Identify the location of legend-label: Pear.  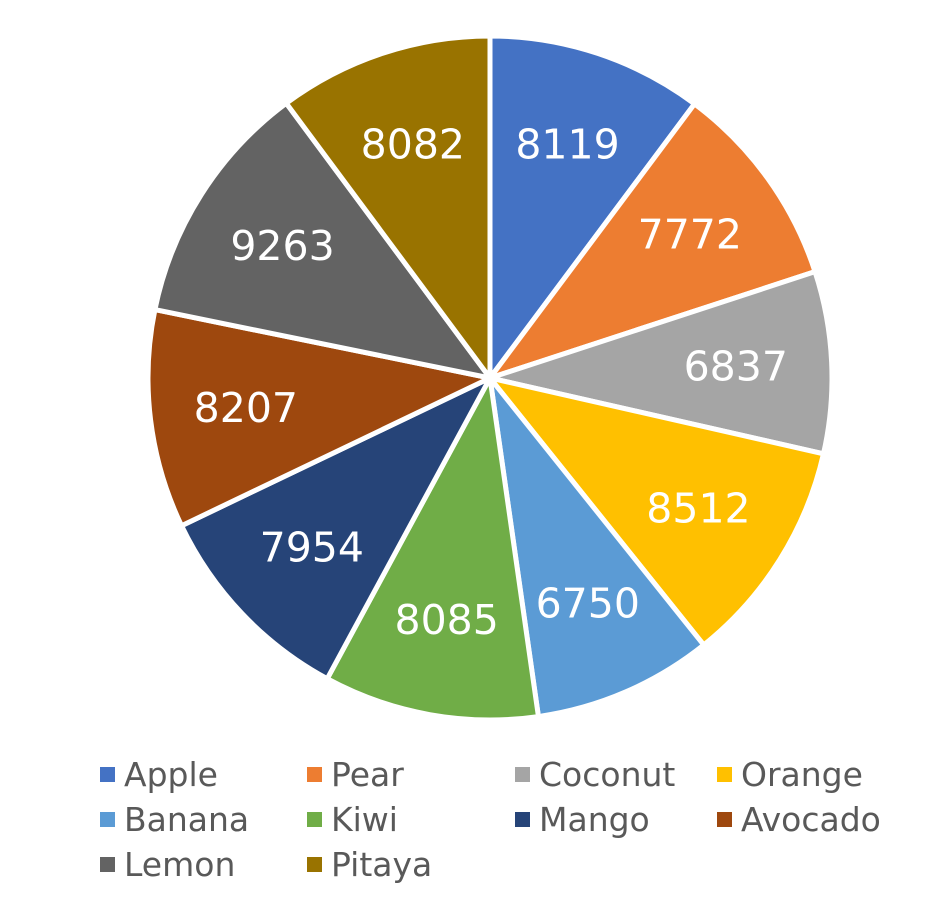
(367, 774).